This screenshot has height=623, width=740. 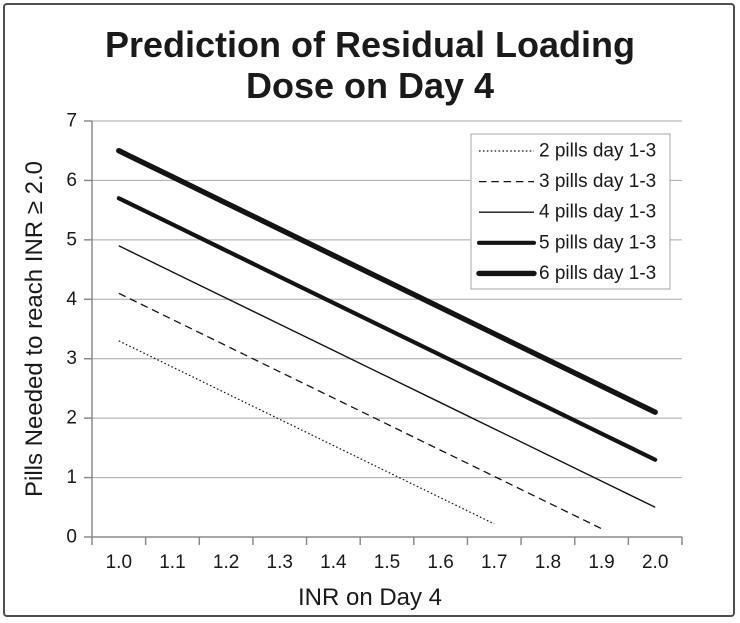 I want to click on y-tick-label-2: 2, so click(x=71, y=418).